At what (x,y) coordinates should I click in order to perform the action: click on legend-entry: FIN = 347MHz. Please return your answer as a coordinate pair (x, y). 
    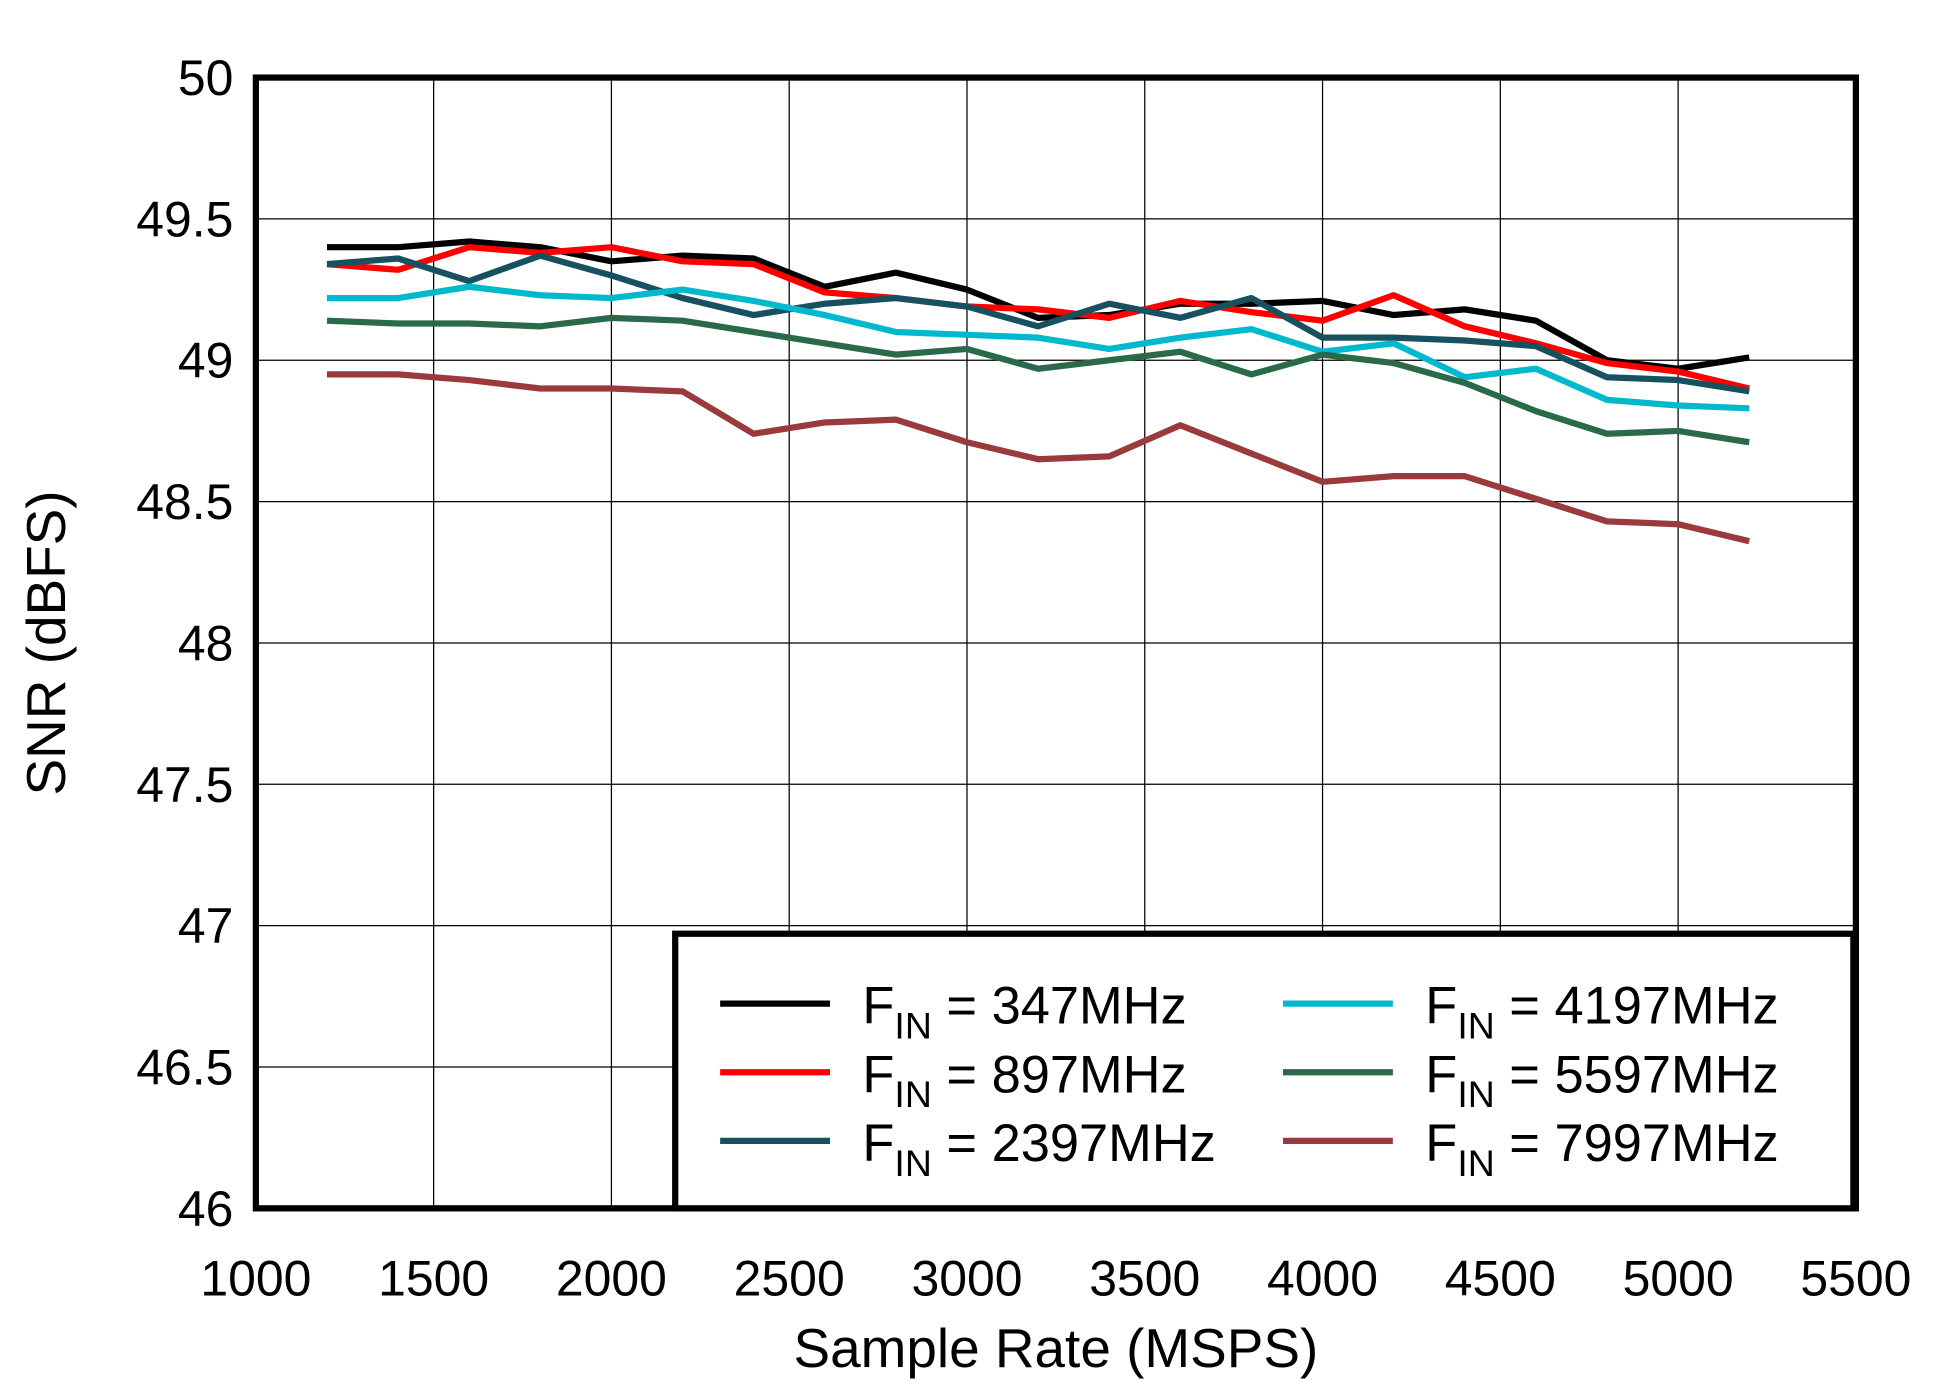
    Looking at the image, I should click on (1024, 1012).